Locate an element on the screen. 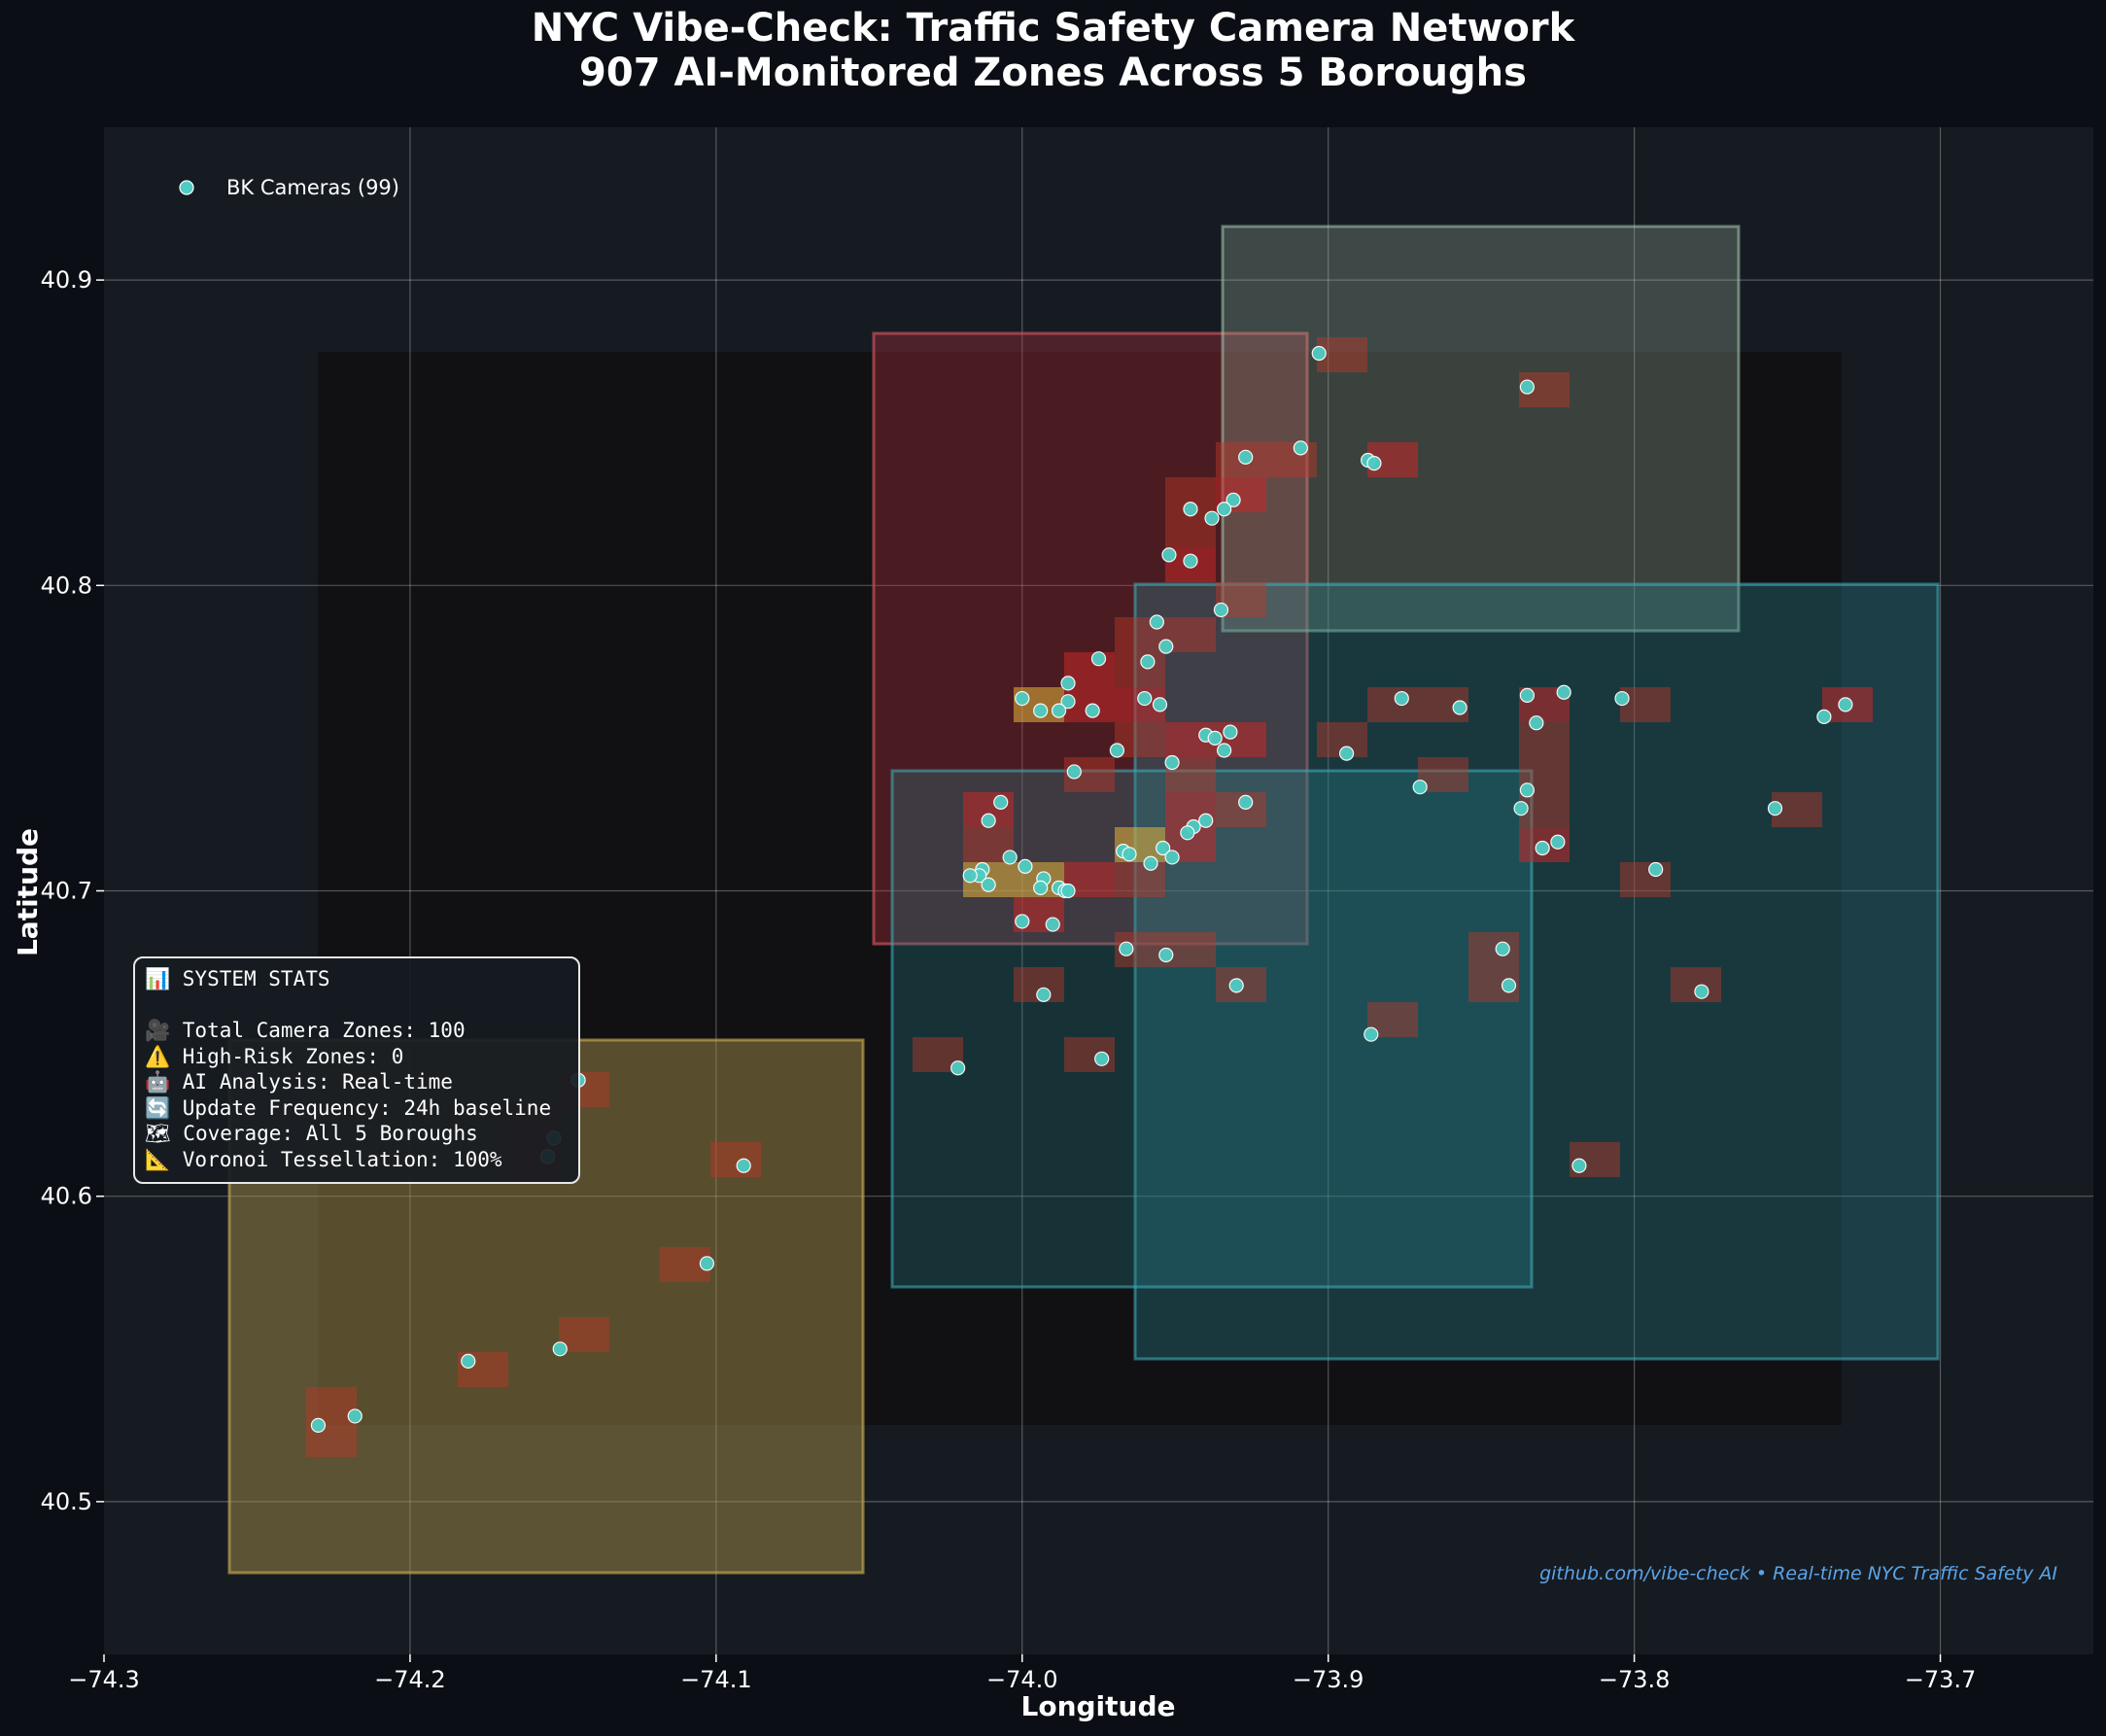  x-tick-label: −74.2 is located at coordinates (410, 1680).